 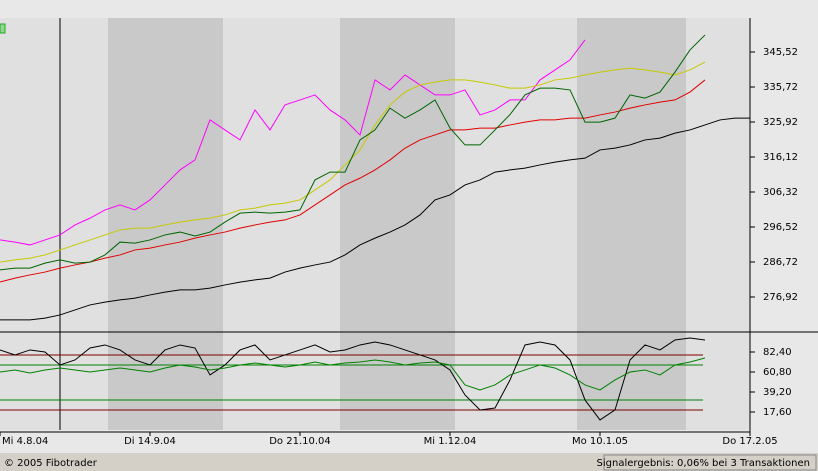 I want to click on copyright: © 2005 Fibotrader, so click(x=51, y=463).